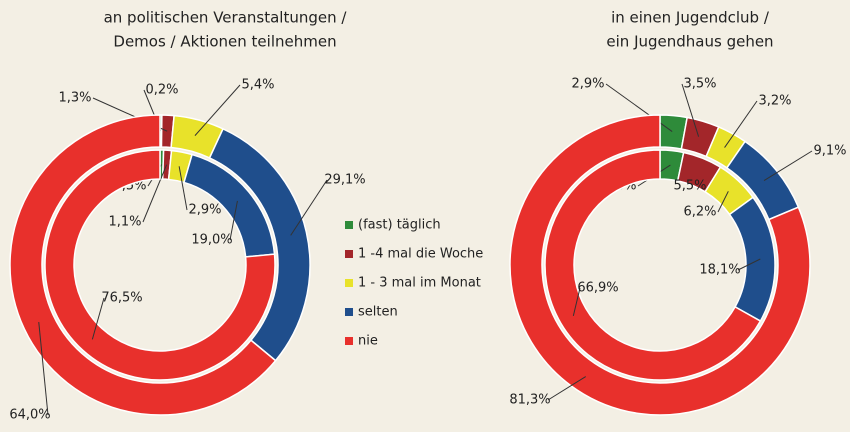  Describe the element at coordinates (690, 18) in the screenshot. I see `chart-title: in einen Jugendclub /` at that location.